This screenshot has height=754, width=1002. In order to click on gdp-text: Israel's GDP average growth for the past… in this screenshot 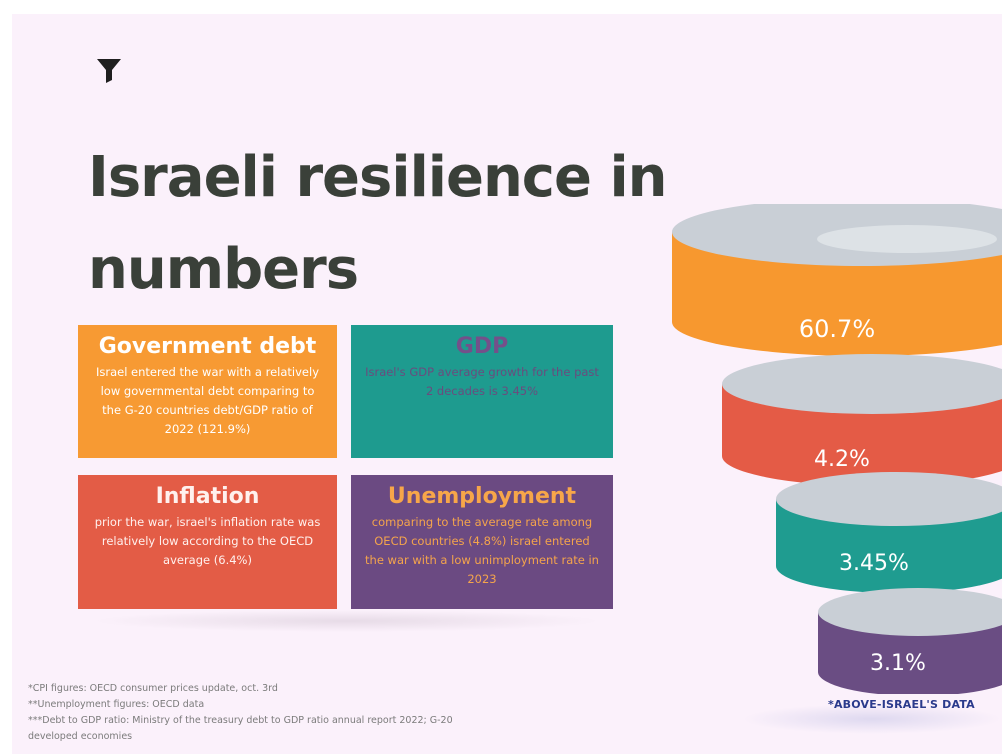, I will do `click(482, 381)`.